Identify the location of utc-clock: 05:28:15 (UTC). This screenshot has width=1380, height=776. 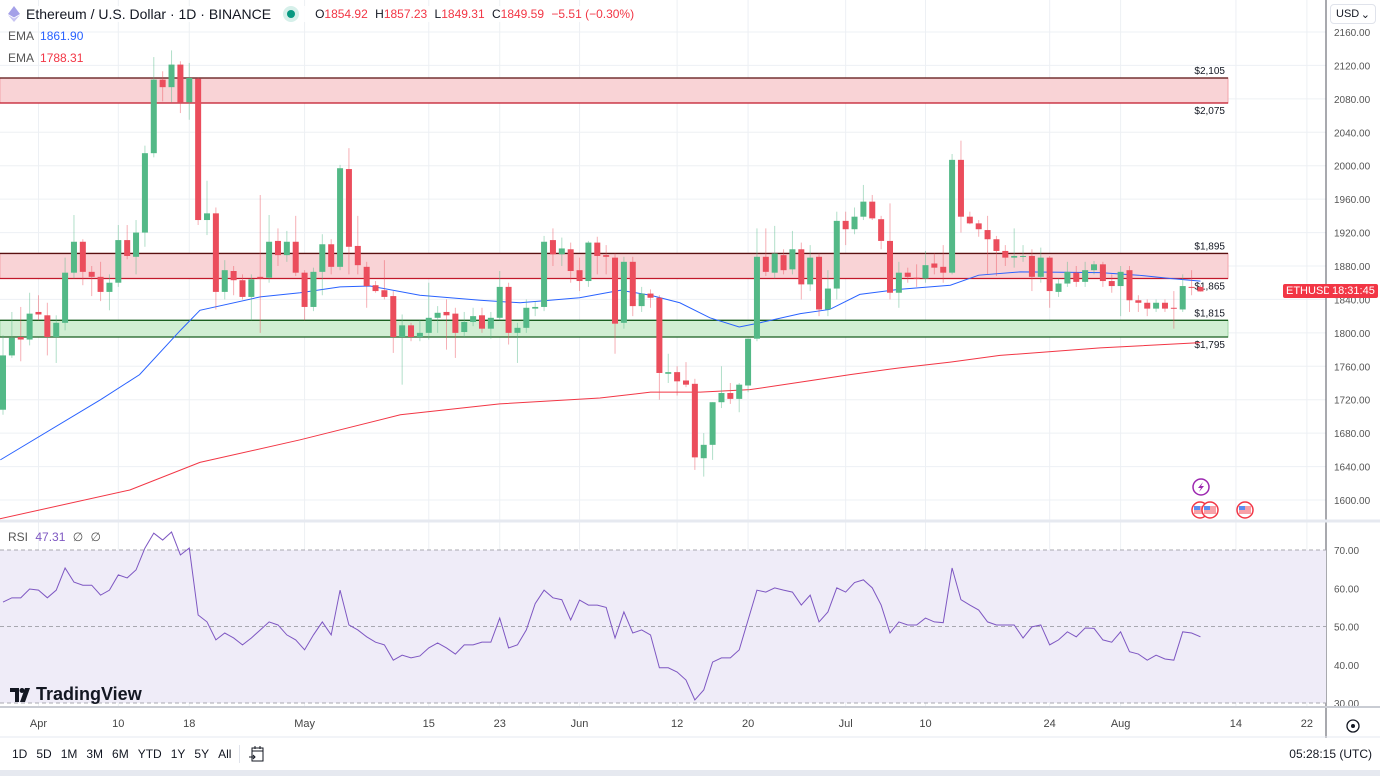
(1330, 754).